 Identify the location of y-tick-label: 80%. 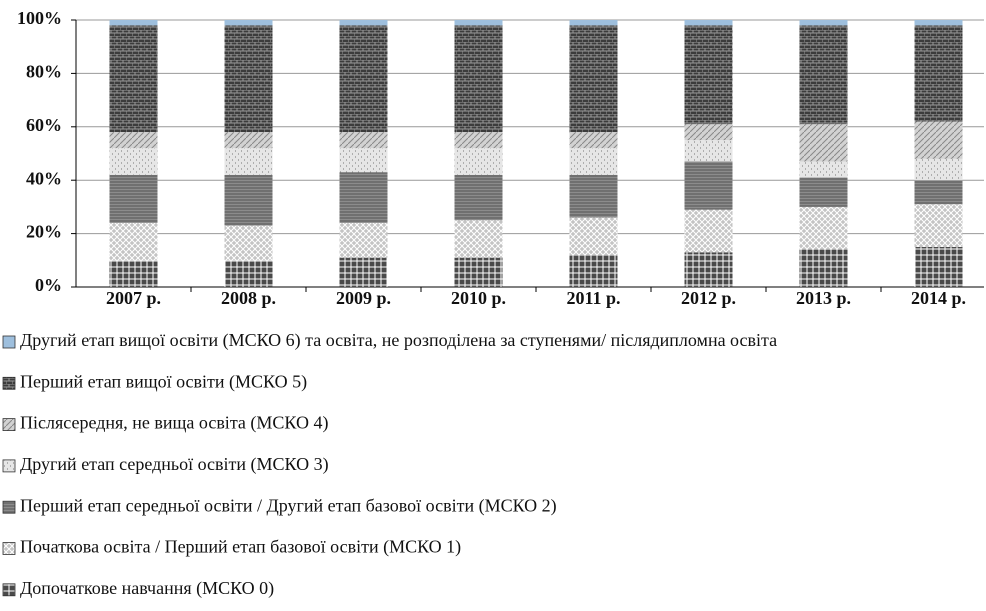
(44, 72).